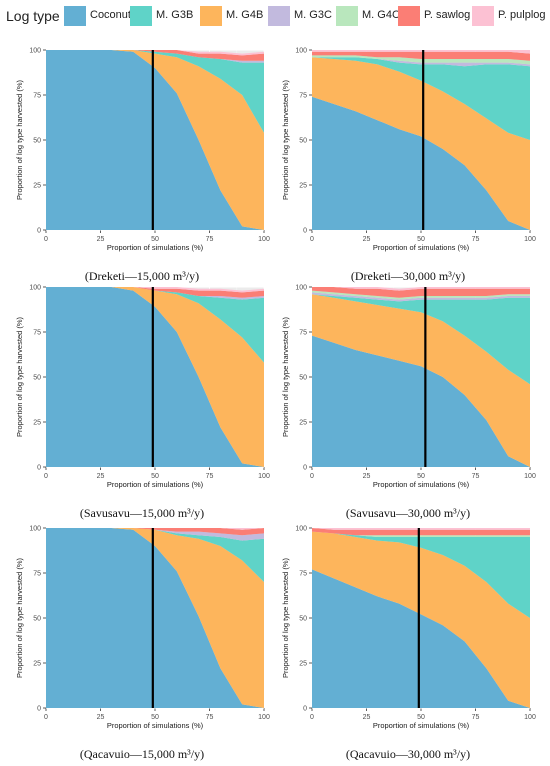 The width and height of the screenshot is (550, 766). I want to click on legend-label: P. sawlog, so click(447, 15).